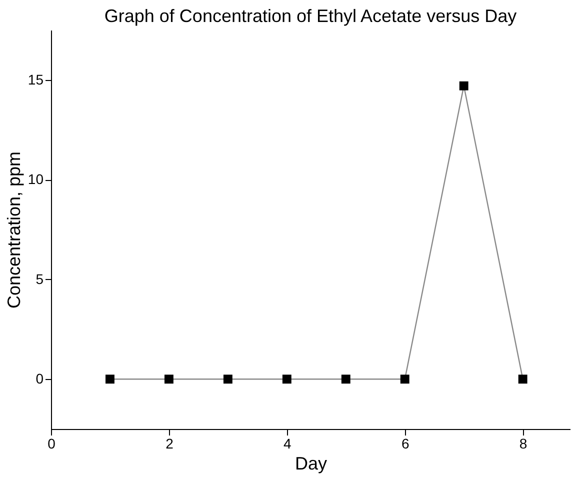 Image resolution: width=575 pixels, height=481 pixels. I want to click on y-tick-label: 5, so click(40, 278).